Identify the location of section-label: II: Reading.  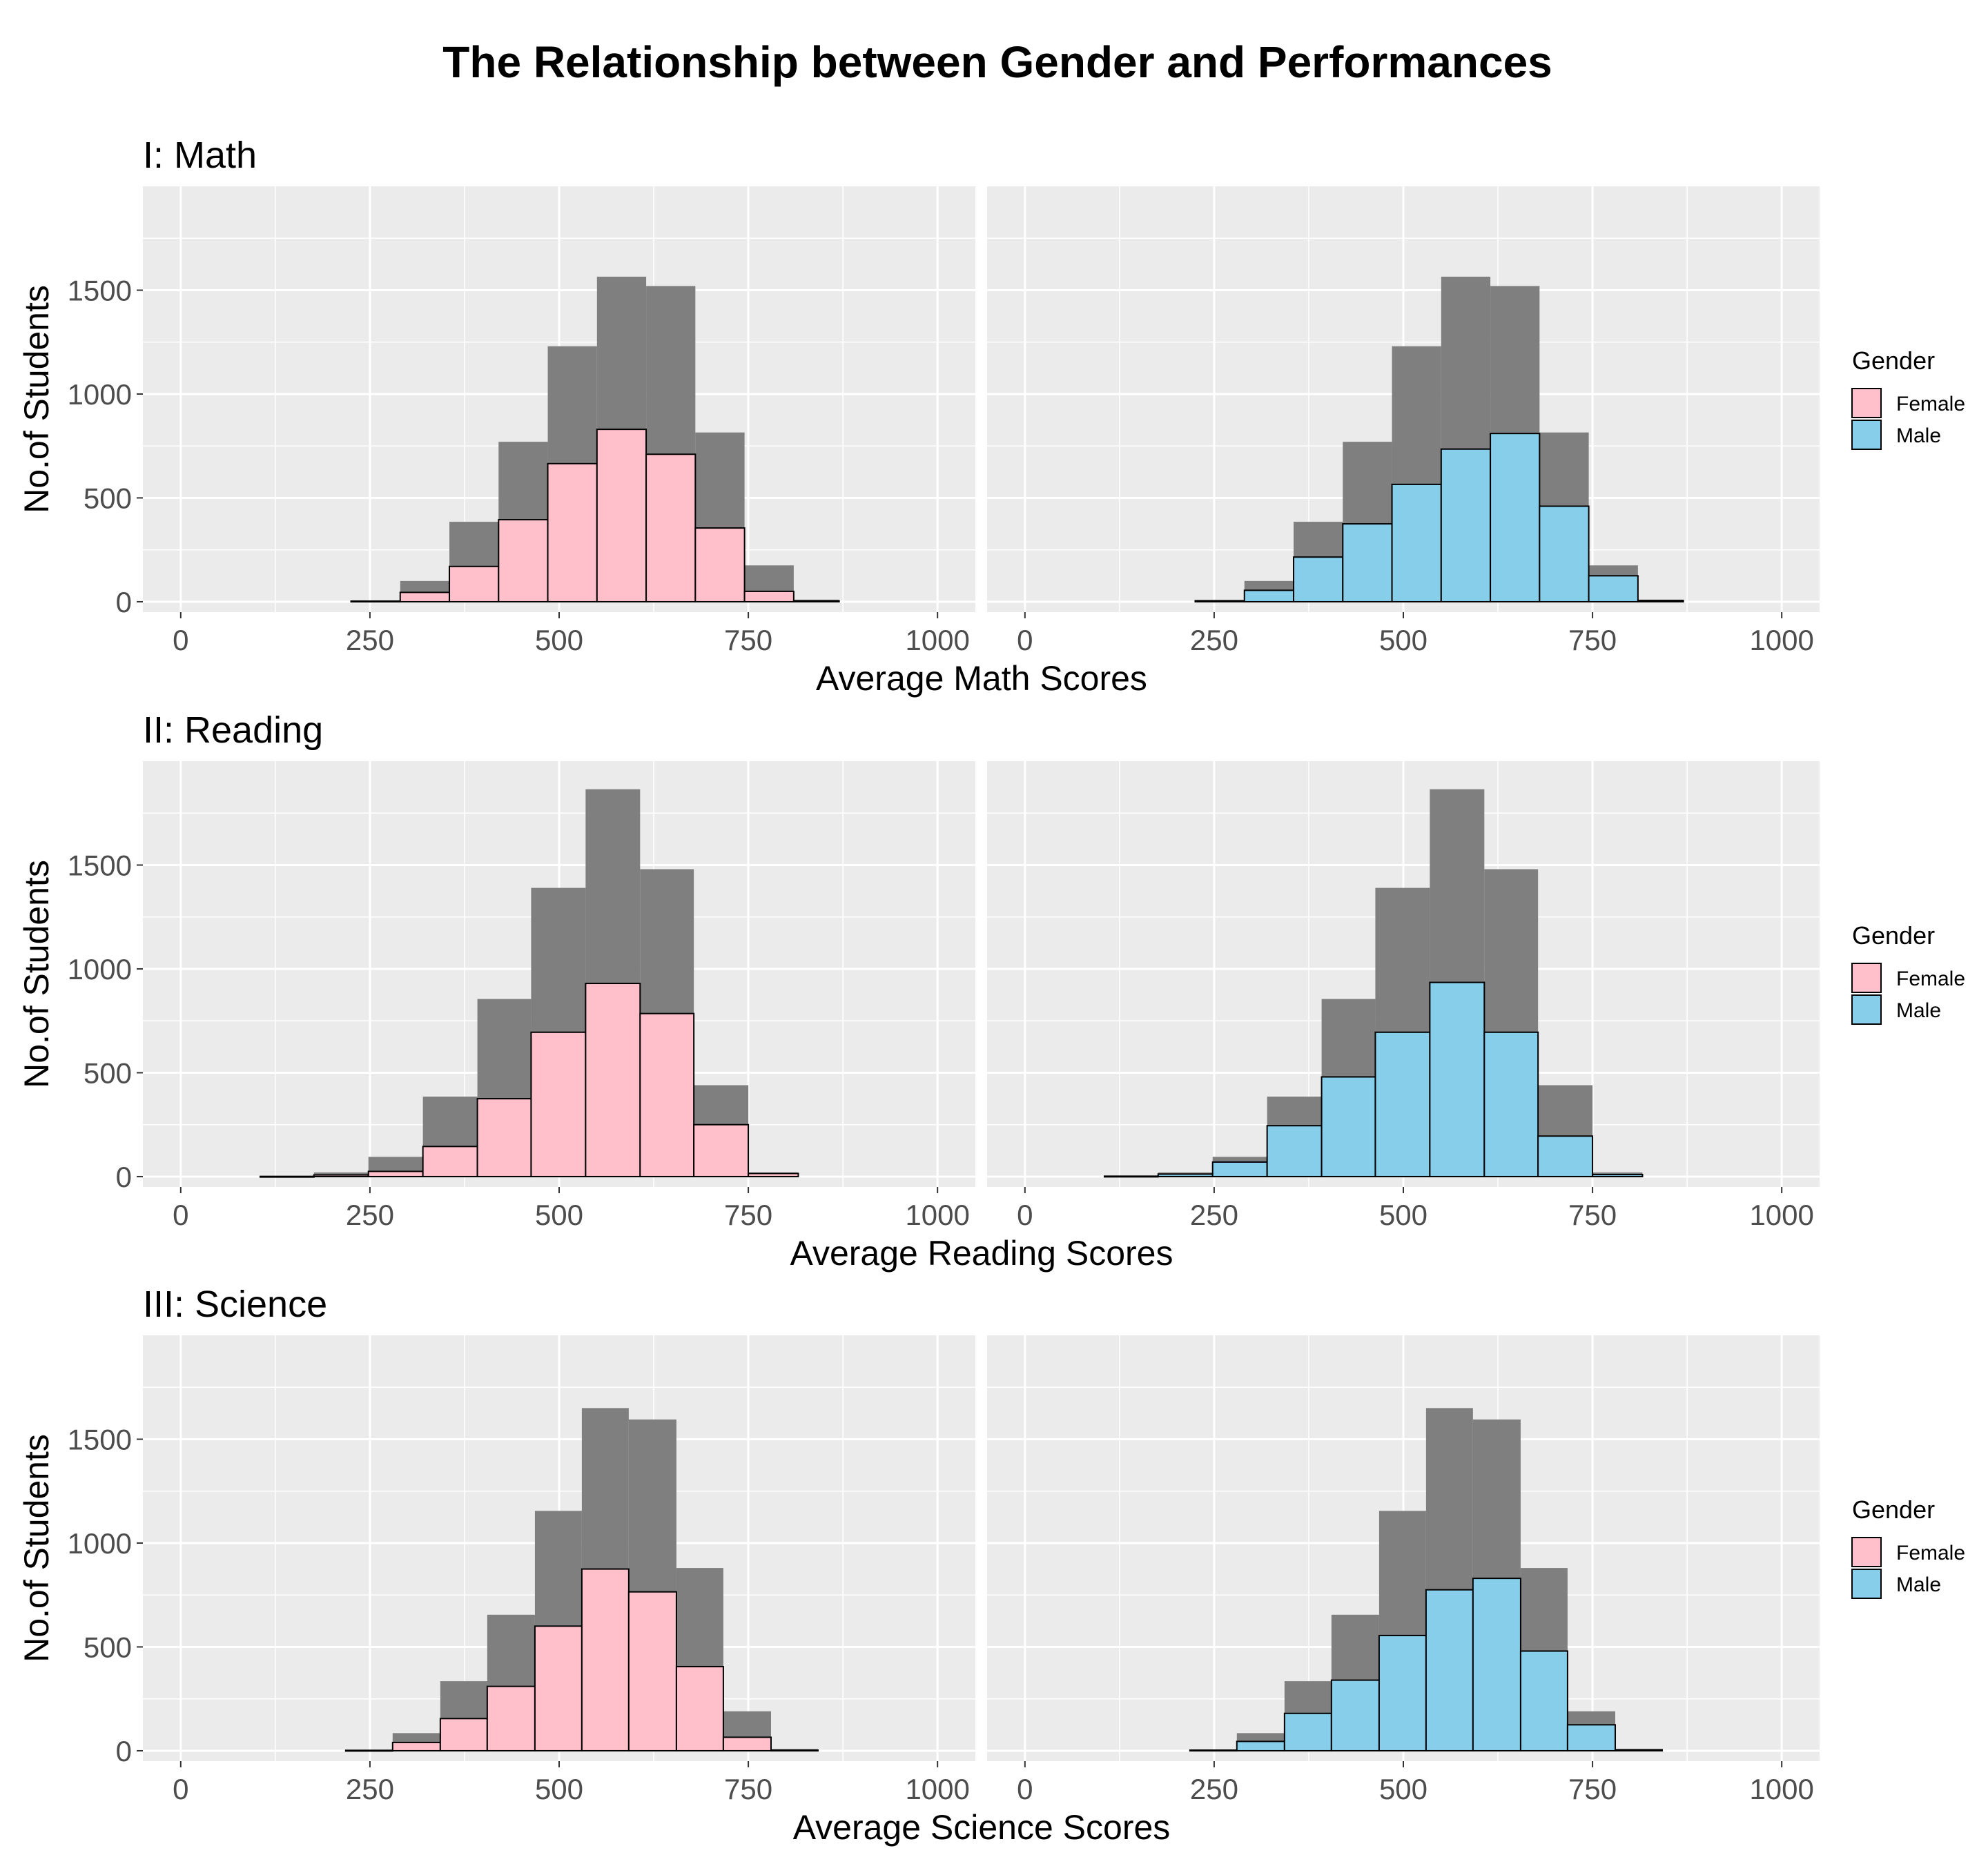
(233, 730).